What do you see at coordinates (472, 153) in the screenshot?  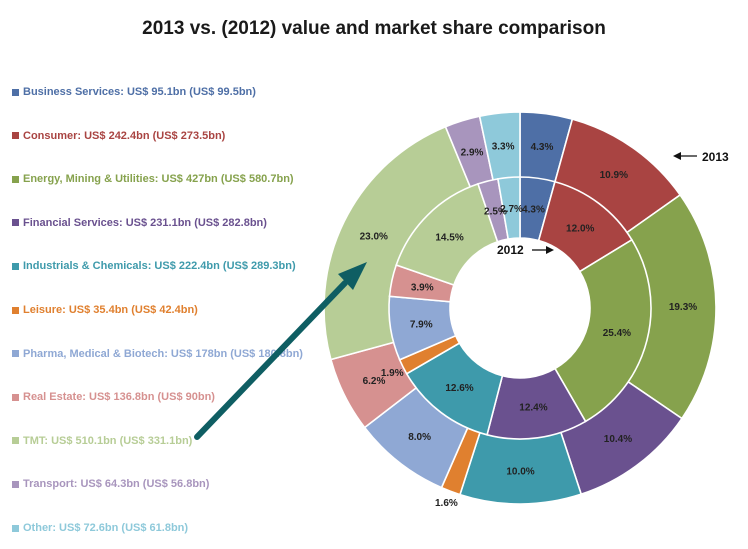 I see `slice-label-2013: 2.9%` at bounding box center [472, 153].